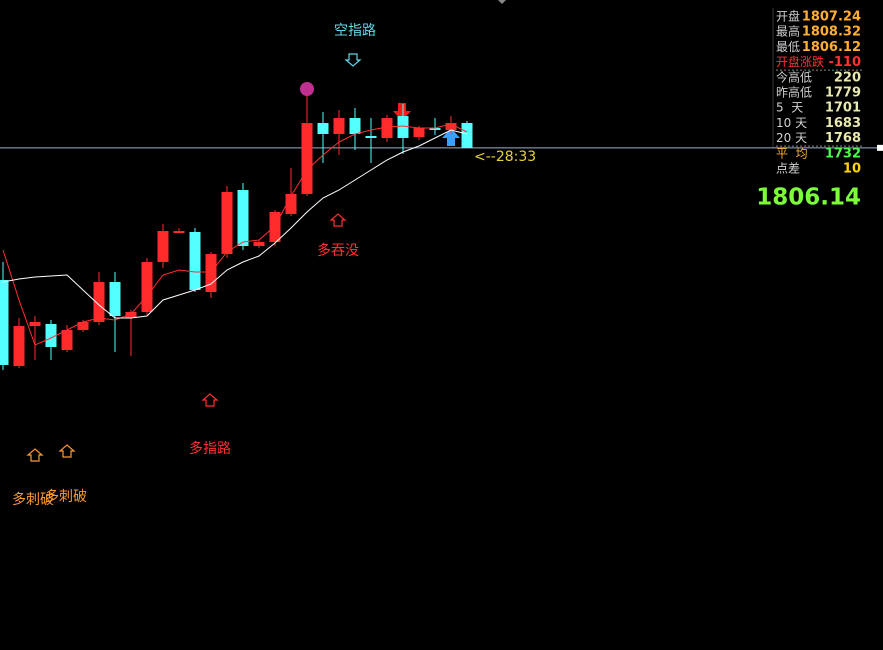 The width and height of the screenshot is (883, 650). What do you see at coordinates (843, 123) in the screenshot?
I see `panel-value: 1683` at bounding box center [843, 123].